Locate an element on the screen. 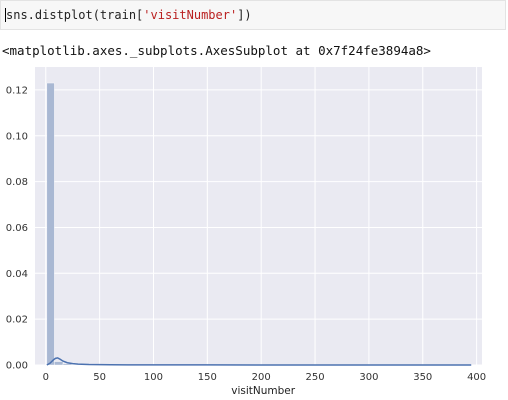 This screenshot has width=508, height=400. x-tick-label: 150 is located at coordinates (207, 377).